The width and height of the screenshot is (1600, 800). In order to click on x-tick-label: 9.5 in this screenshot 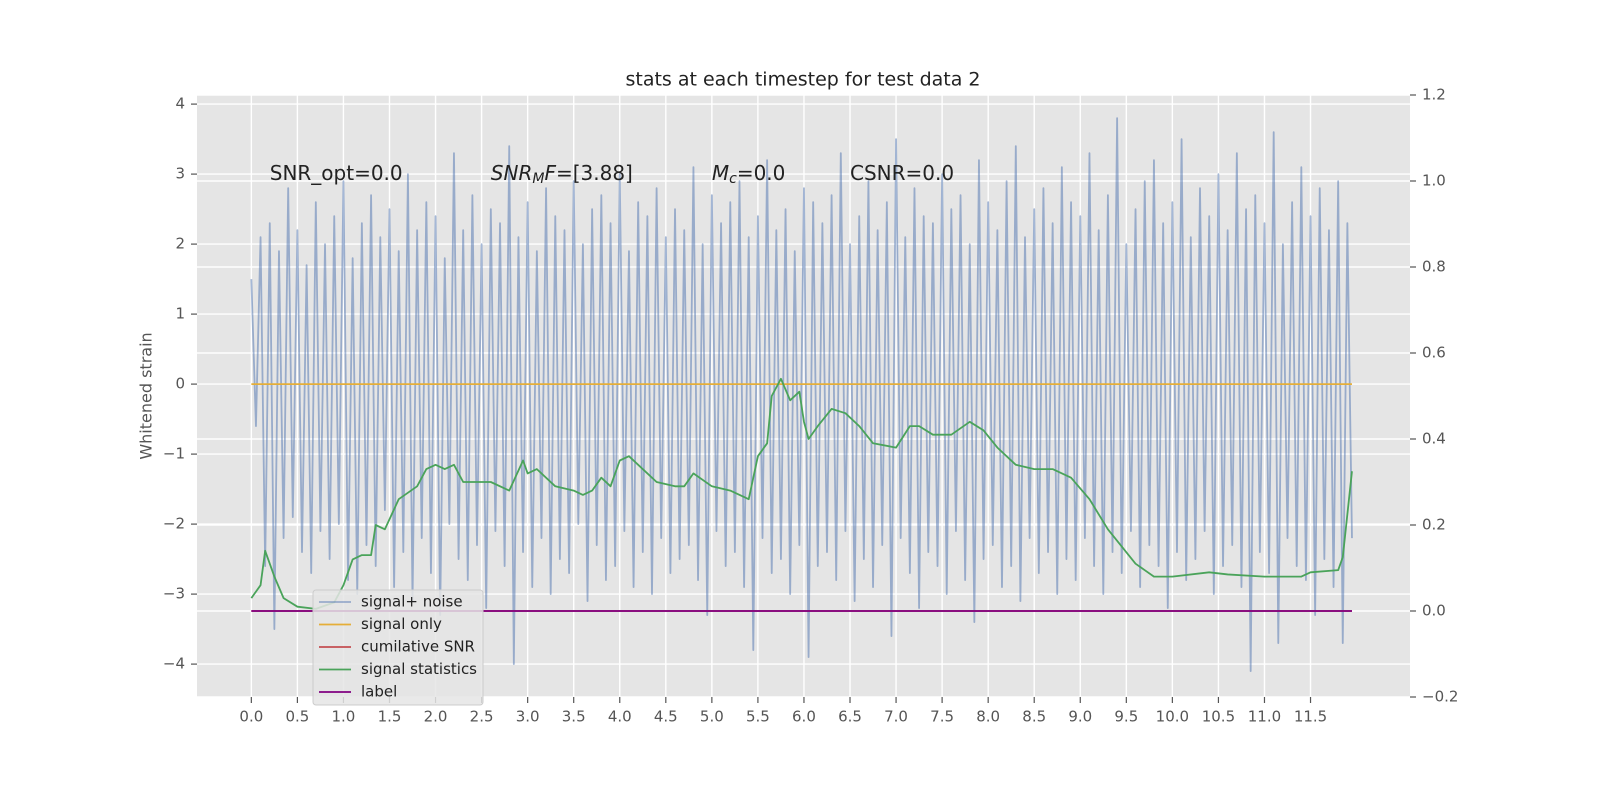, I will do `click(1126, 717)`.